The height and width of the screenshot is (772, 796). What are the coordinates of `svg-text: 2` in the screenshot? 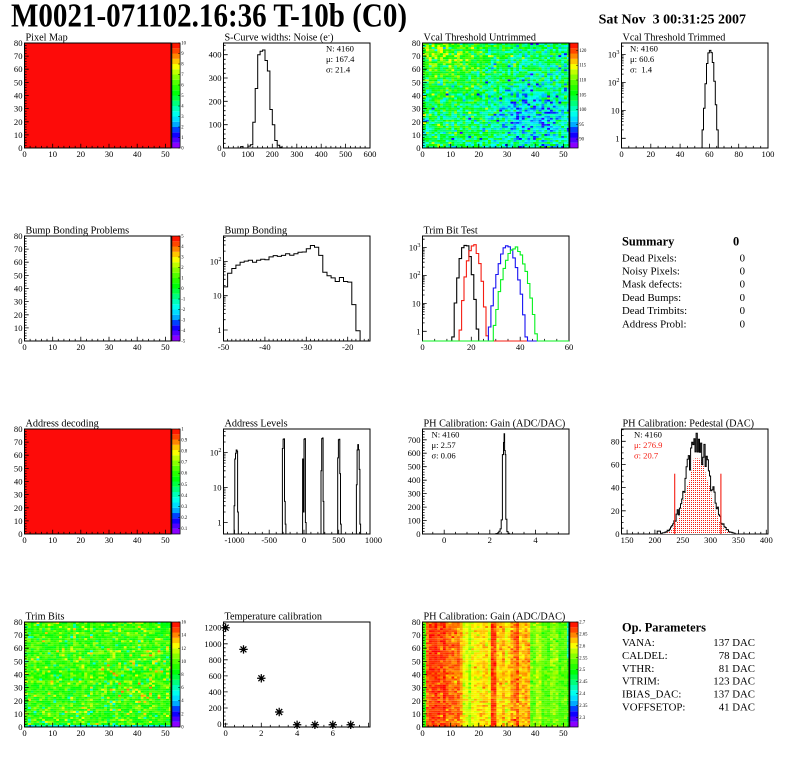 It's located at (182, 268).